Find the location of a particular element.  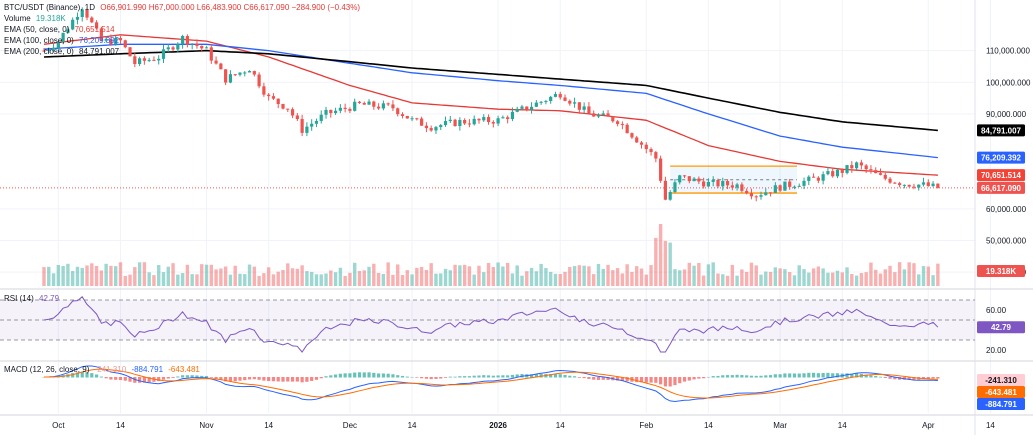

macd-hist-badge: -241.310 is located at coordinates (1001, 380).